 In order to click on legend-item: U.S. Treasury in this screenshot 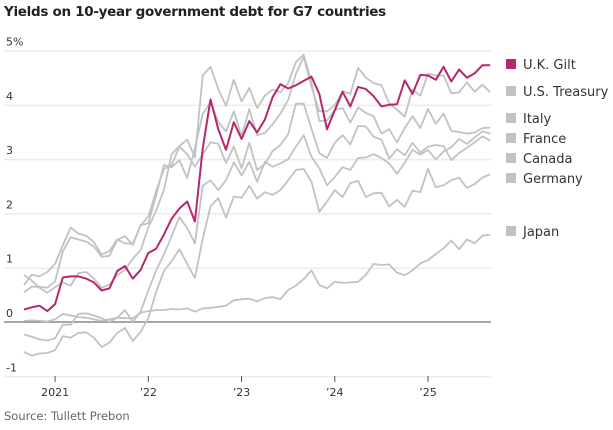, I will do `click(557, 92)`.